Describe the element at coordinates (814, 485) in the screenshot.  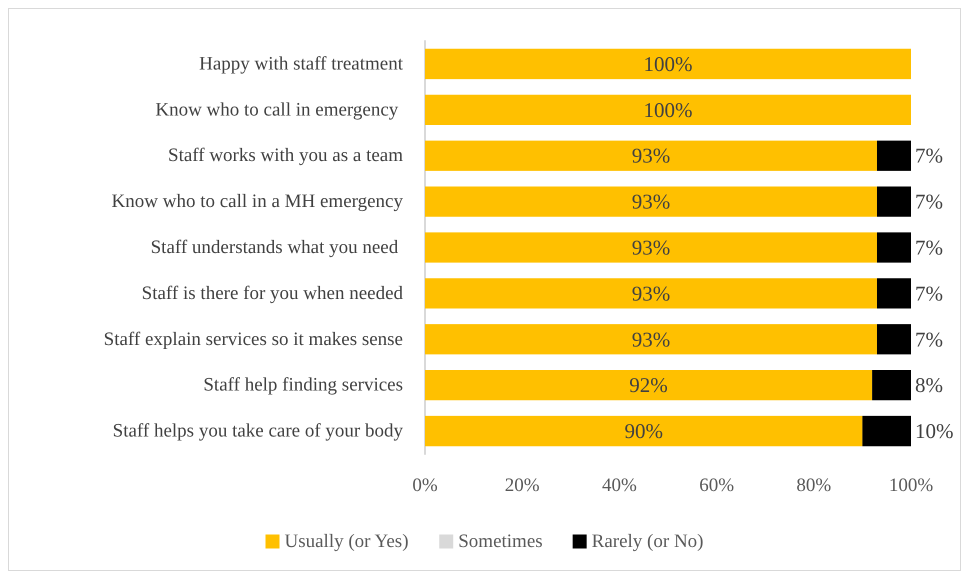
I see `x-tick-label: 80%` at that location.